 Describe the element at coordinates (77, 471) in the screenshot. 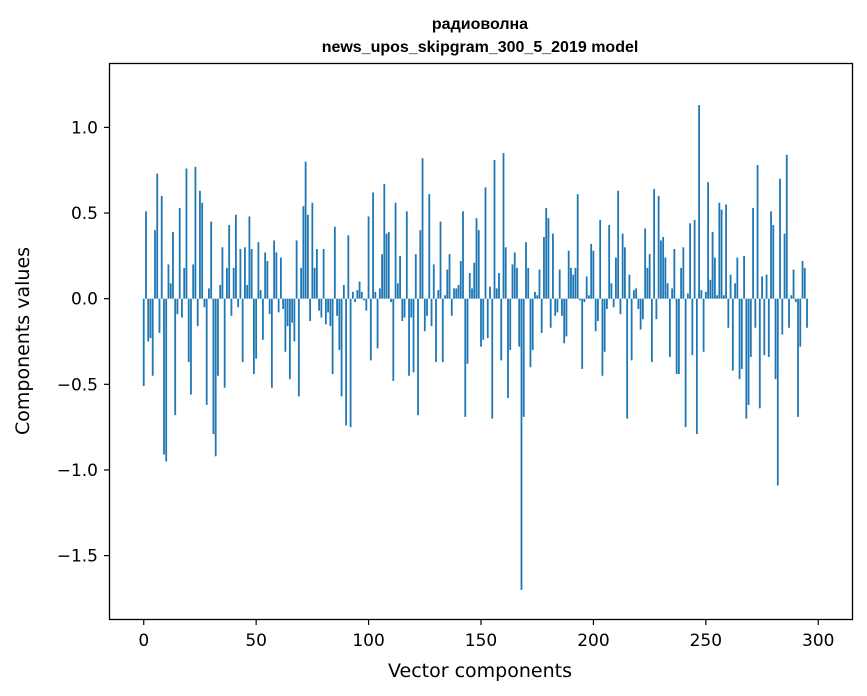

I see `y-tick-label: −1.0` at that location.